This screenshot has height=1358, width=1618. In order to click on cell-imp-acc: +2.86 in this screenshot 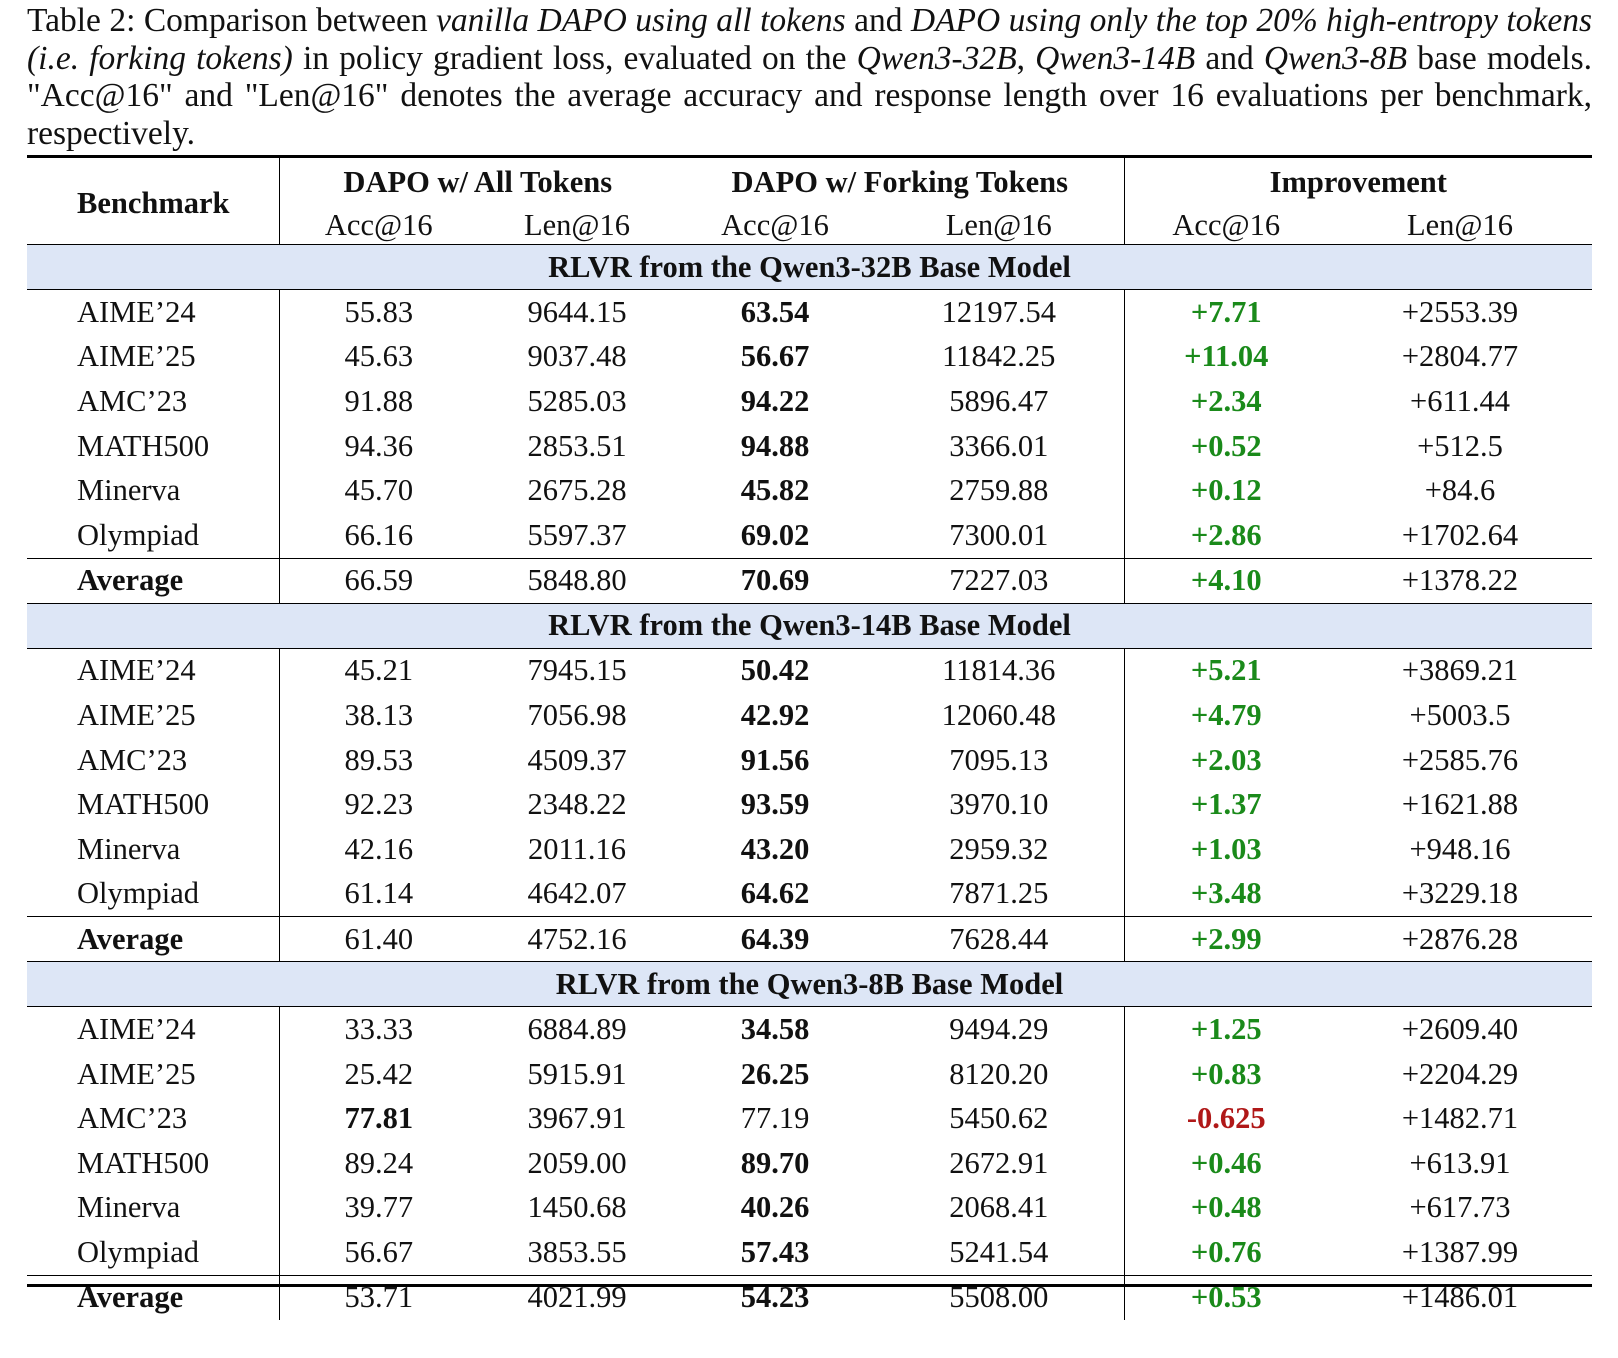, I will do `click(1225, 535)`.